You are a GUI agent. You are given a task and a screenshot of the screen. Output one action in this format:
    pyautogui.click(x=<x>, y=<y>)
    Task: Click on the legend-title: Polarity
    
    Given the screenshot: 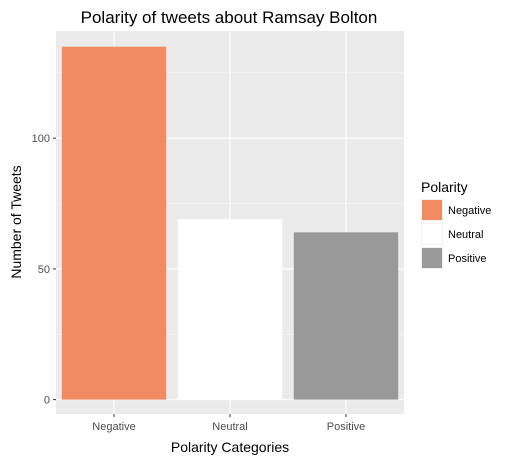 What is the action you would take?
    pyautogui.click(x=444, y=187)
    